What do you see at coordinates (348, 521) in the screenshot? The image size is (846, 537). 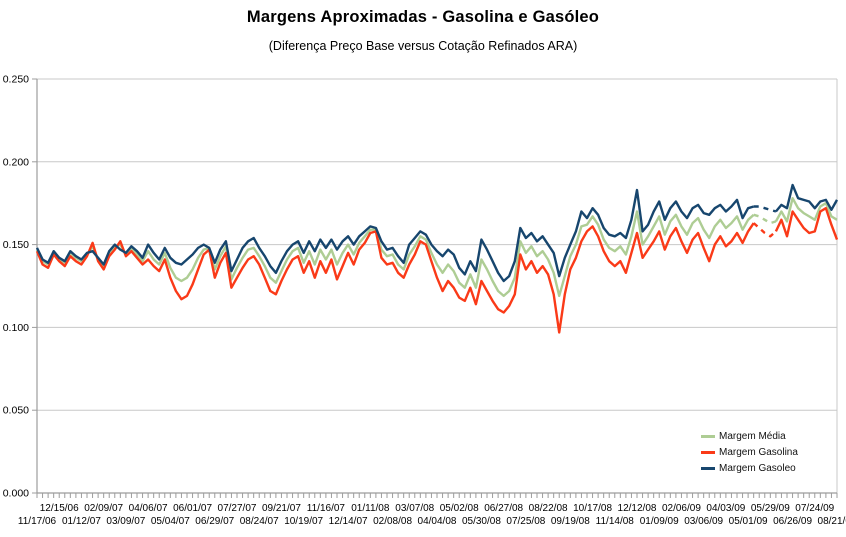 I see `x-tick-label: 12/14/07` at bounding box center [348, 521].